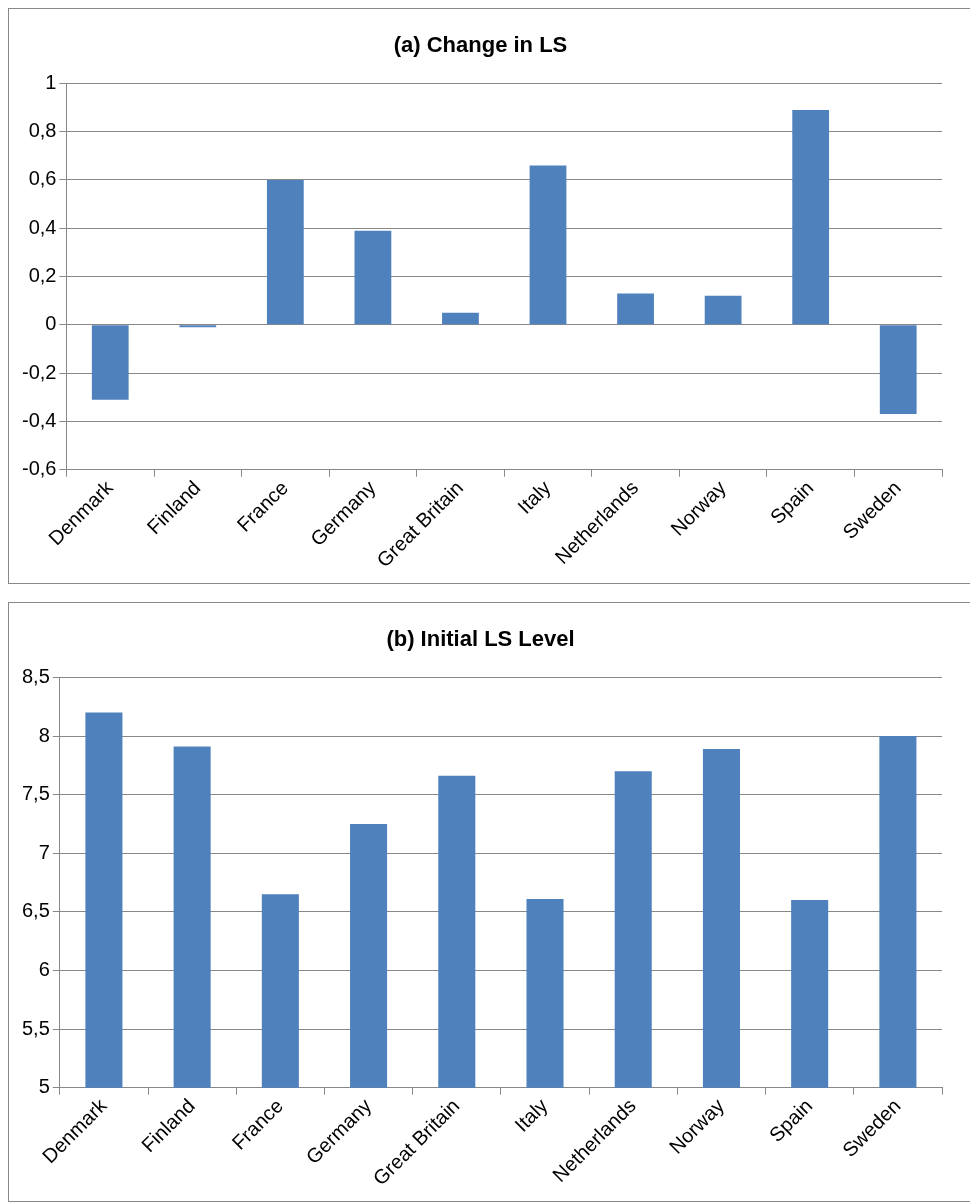 The height and width of the screenshot is (1202, 970). Describe the element at coordinates (42, 178) in the screenshot. I see `y-tick-label: 0,6` at that location.